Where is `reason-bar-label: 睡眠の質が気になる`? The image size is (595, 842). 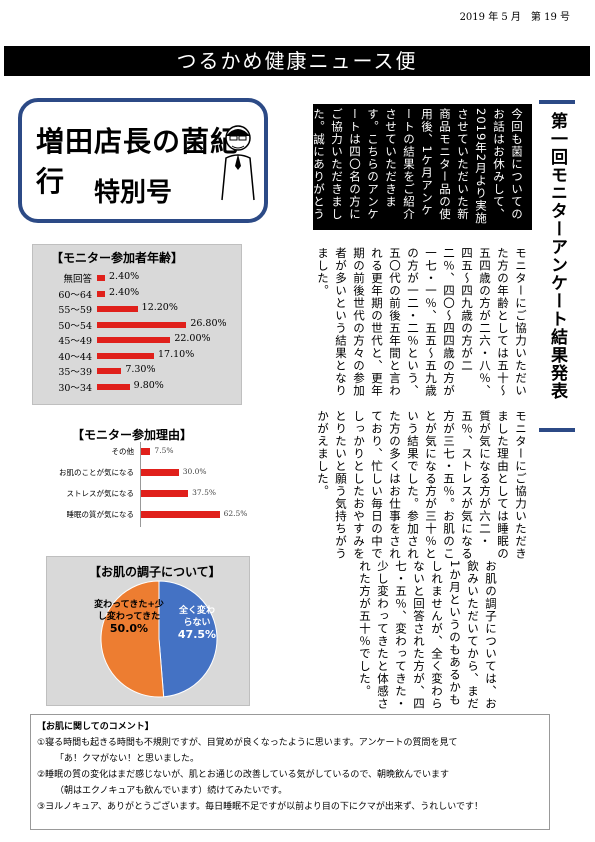
reason-bar-label: 睡眠の質が気になる is located at coordinates (100, 514).